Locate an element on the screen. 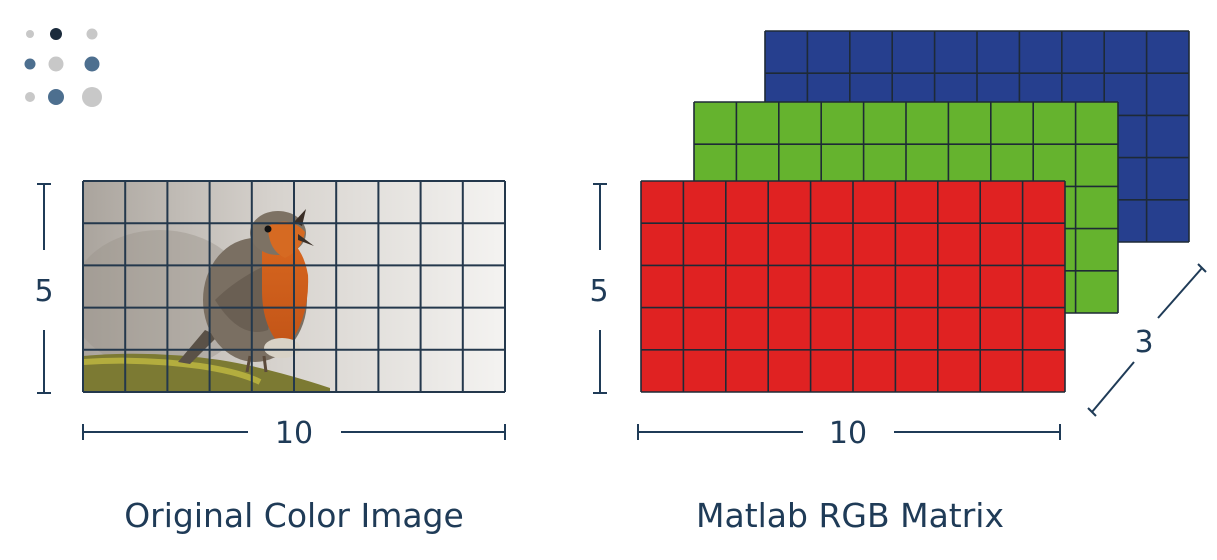 This screenshot has width=1217, height=560. depth-label: 3 is located at coordinates (1143, 342).